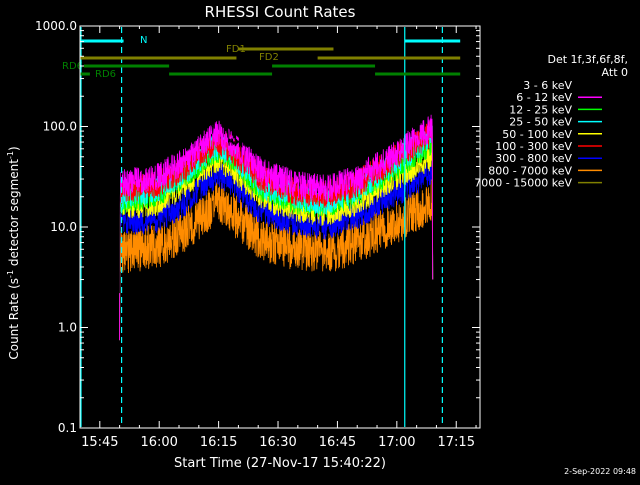 Image resolution: width=640 pixels, height=485 pixels. What do you see at coordinates (218, 442) in the screenshot?
I see `x-tick-label: 16:15` at bounding box center [218, 442].